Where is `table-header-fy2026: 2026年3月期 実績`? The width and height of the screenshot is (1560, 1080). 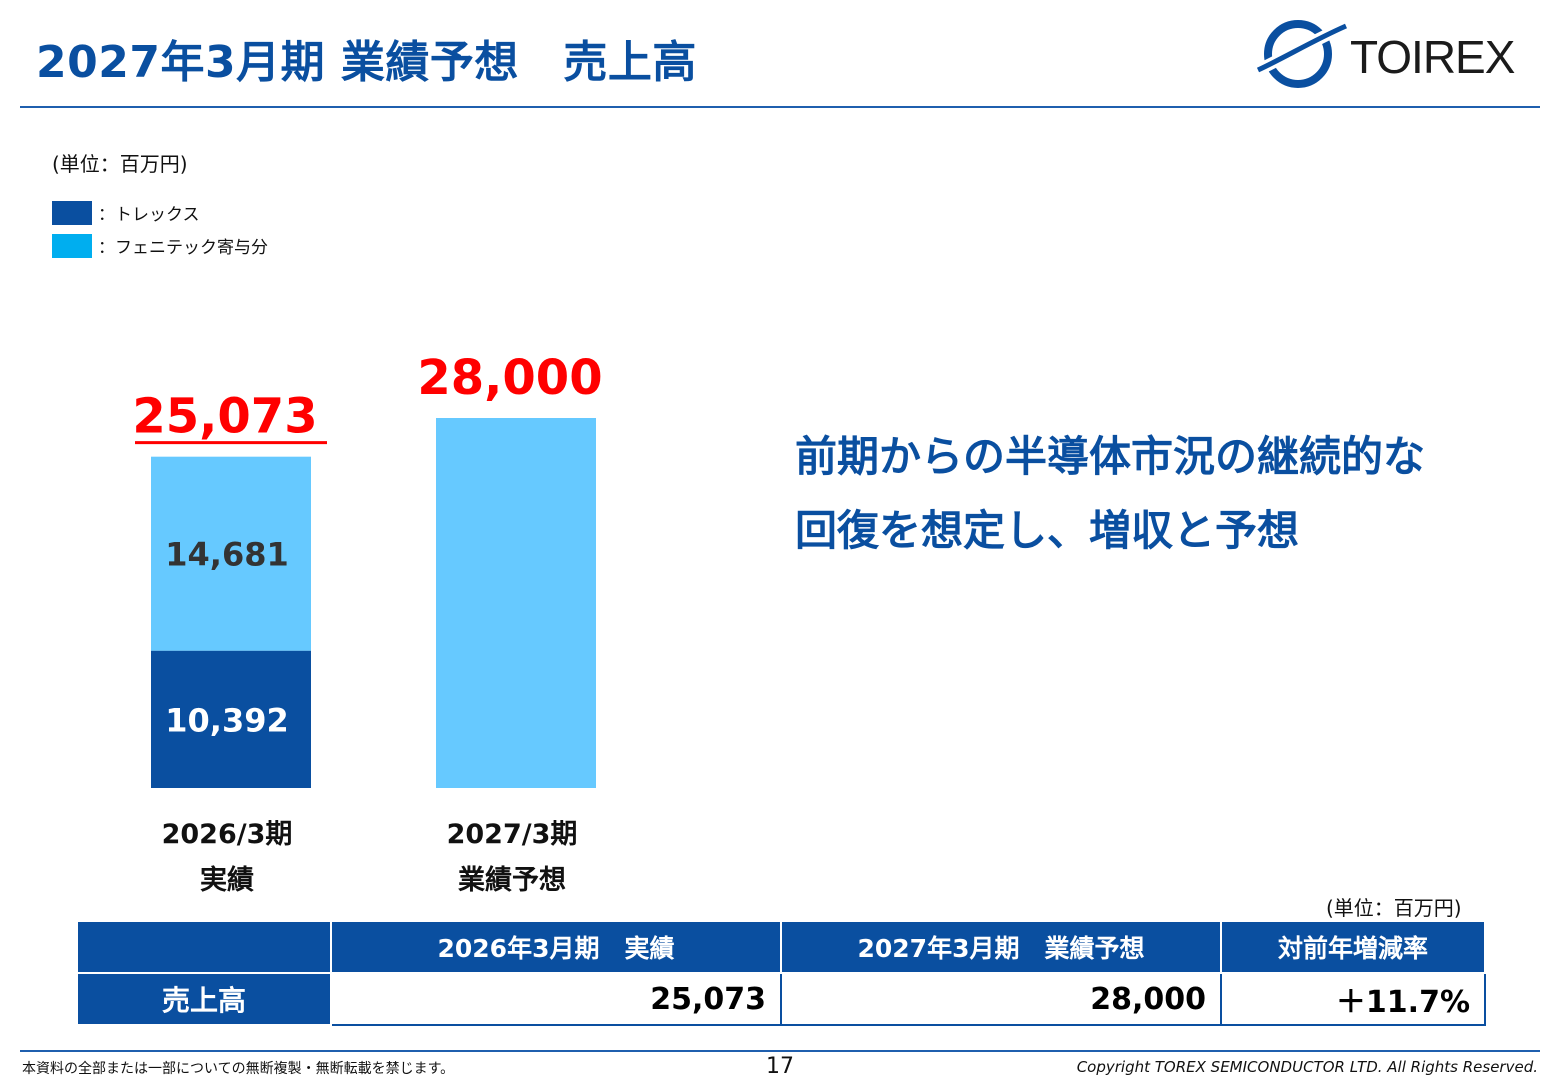
table-header-fy2026: 2026年3月期 実績 is located at coordinates (556, 947).